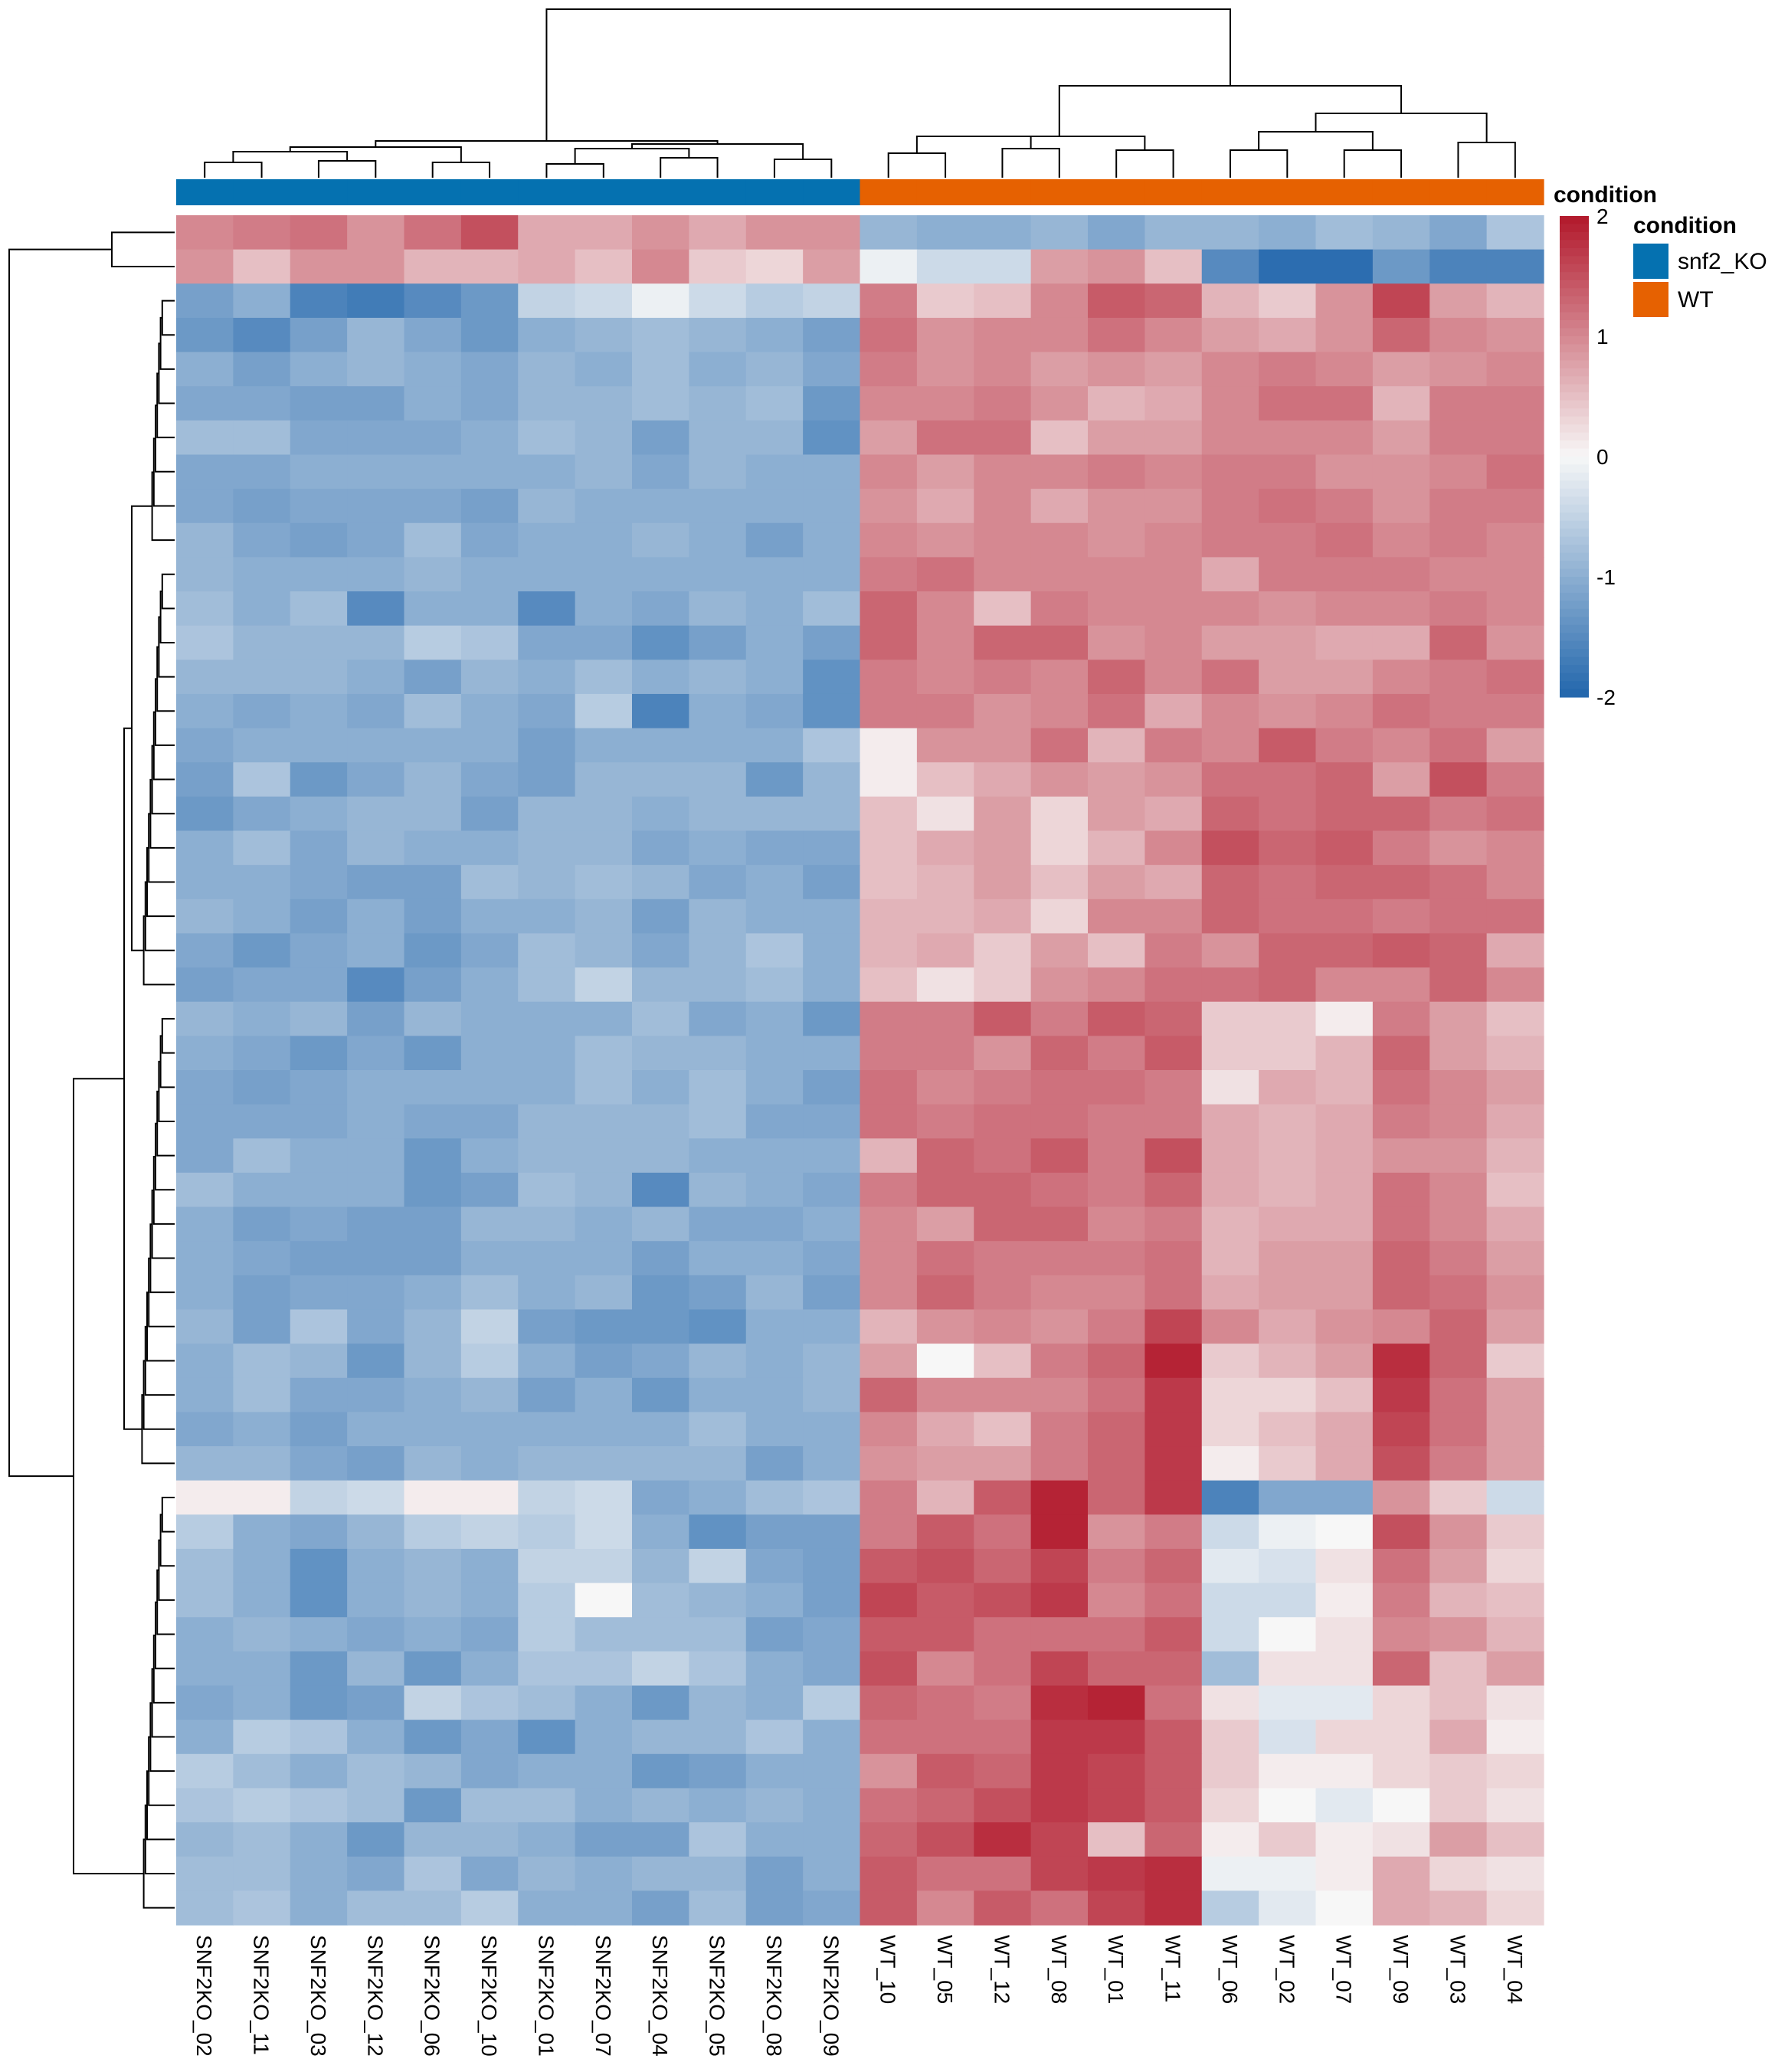 This screenshot has width=1788, height=2072. What do you see at coordinates (1515, 1873) in the screenshot?
I see `heatmap-cell-r49-c24` at bounding box center [1515, 1873].